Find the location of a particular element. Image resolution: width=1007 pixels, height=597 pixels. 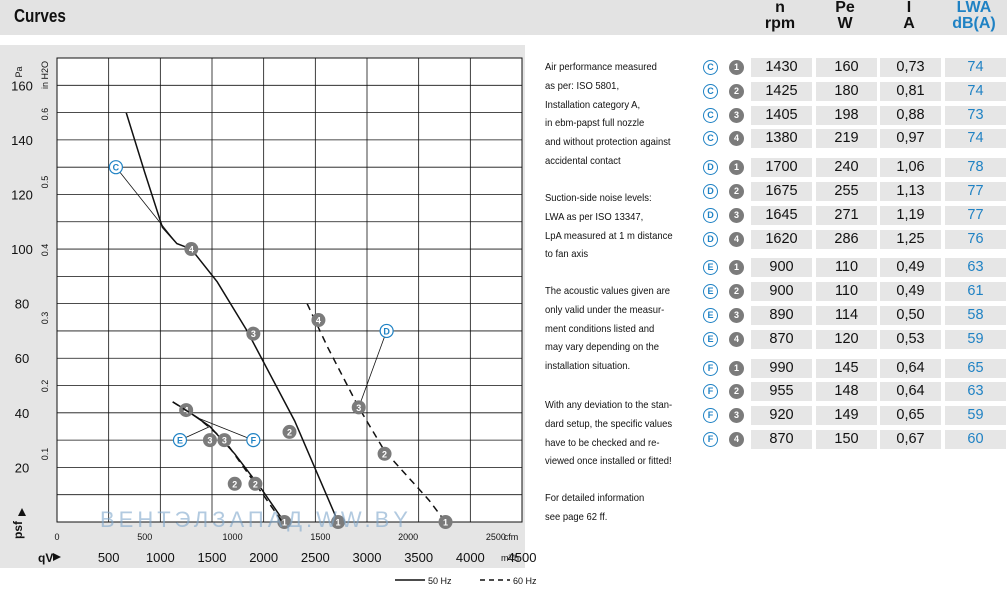

cell-pe: 271 is located at coordinates (846, 215).